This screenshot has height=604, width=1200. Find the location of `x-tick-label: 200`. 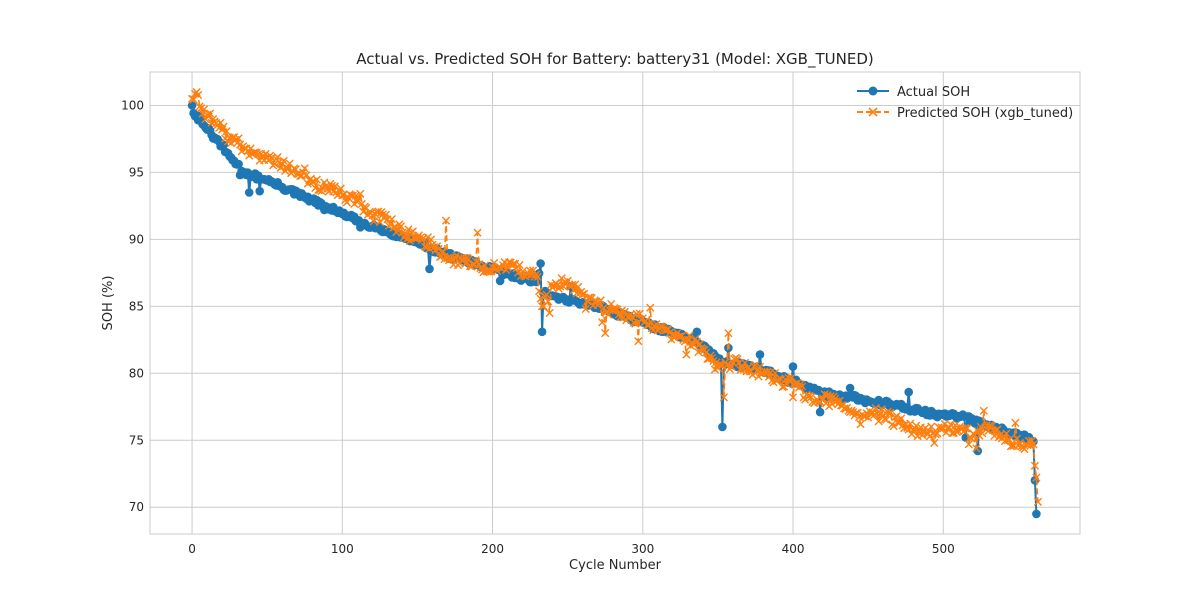

x-tick-label: 200 is located at coordinates (492, 549).